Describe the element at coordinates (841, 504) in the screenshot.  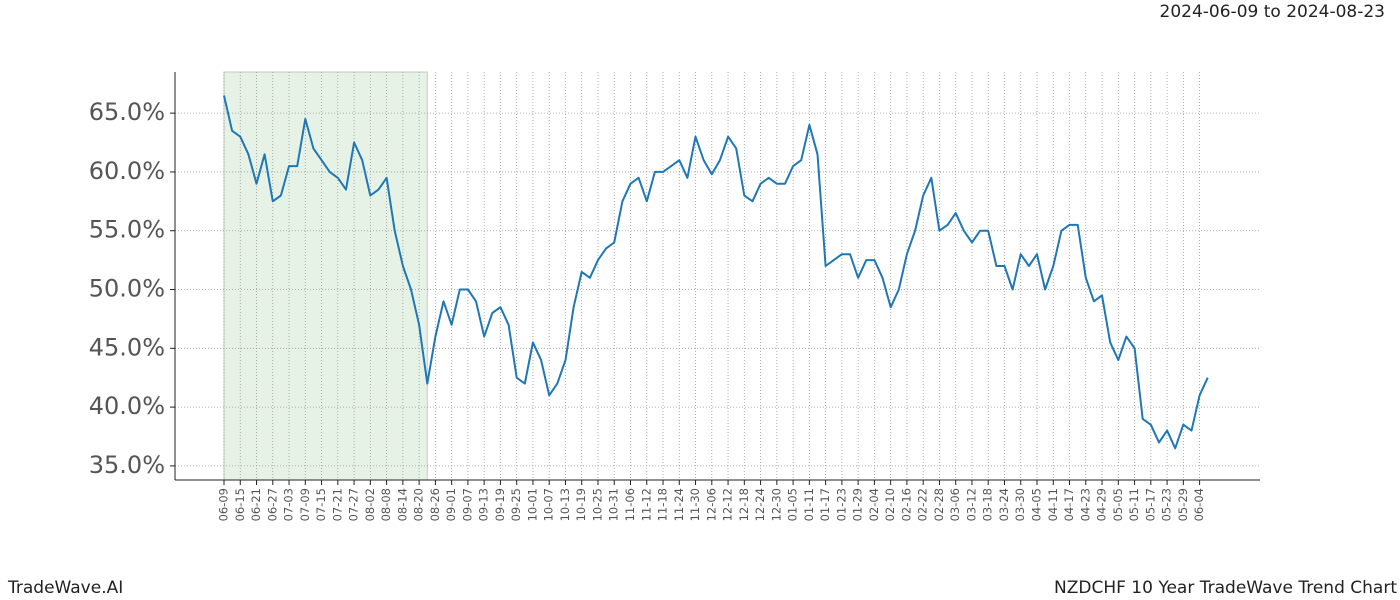
I see `x-tick-label: 01-23` at that location.